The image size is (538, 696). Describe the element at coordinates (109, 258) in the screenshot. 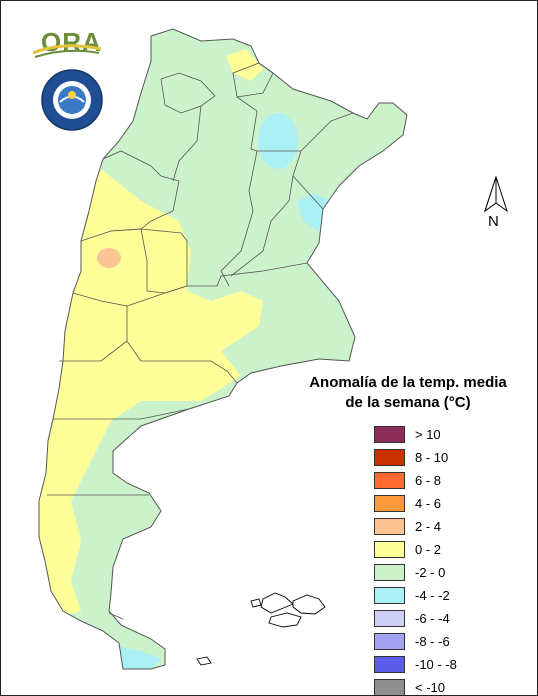

I see `hot-spot-region` at that location.